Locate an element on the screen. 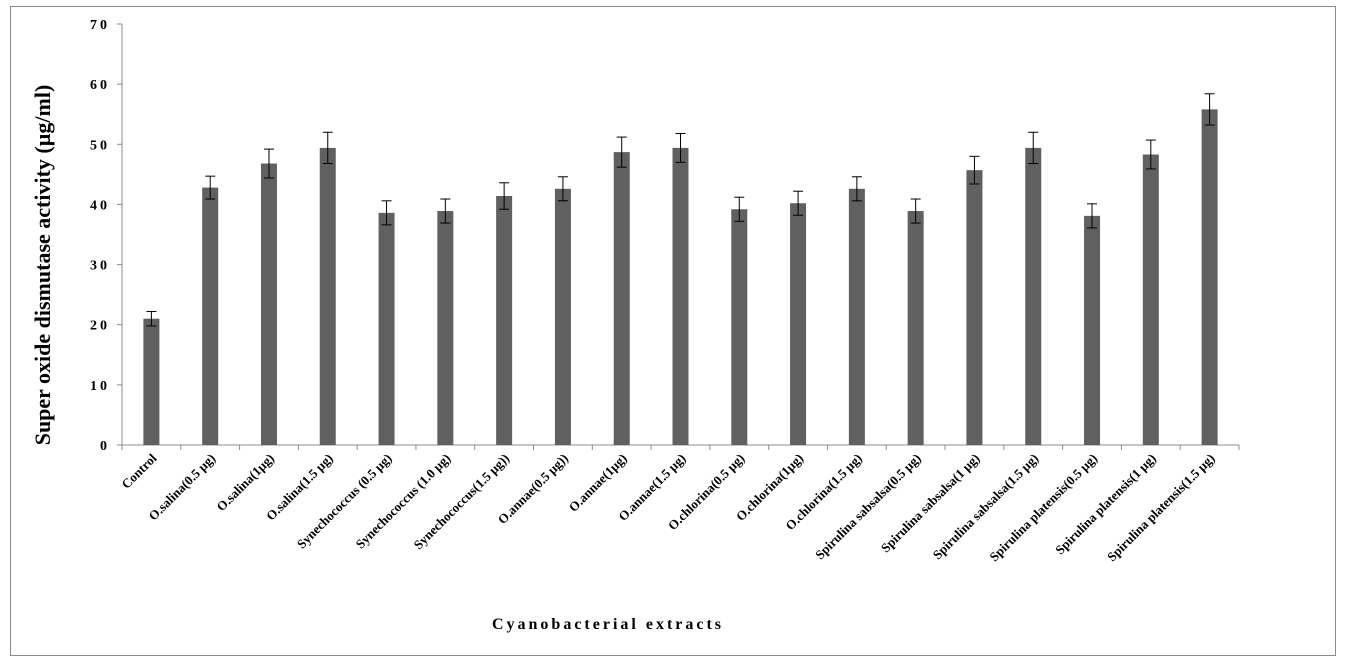  x-tick-label: Control is located at coordinates (138, 470).